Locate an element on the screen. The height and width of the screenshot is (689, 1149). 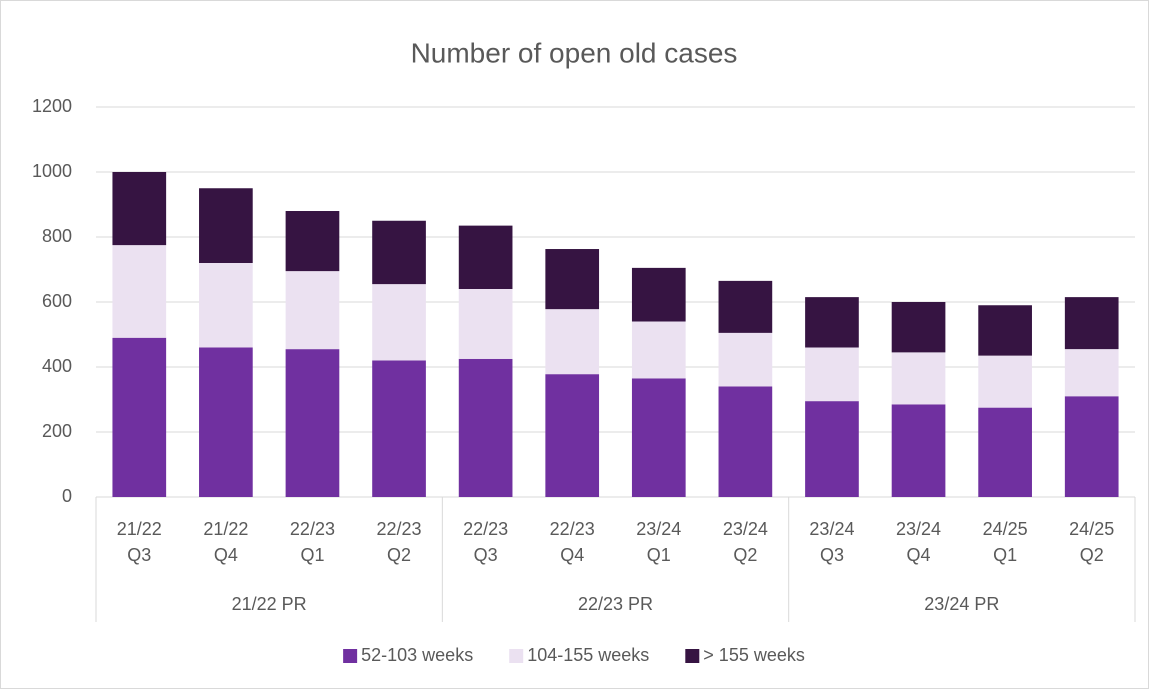
y-tick-label: 400 is located at coordinates (57, 366).